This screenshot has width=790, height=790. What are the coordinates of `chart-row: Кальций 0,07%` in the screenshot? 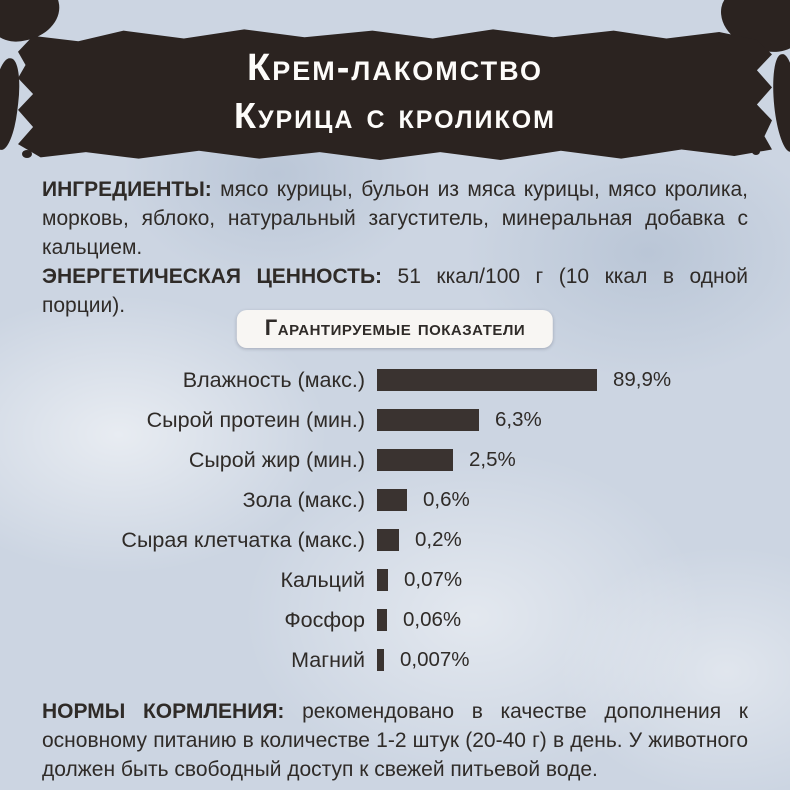 It's located at (406, 580).